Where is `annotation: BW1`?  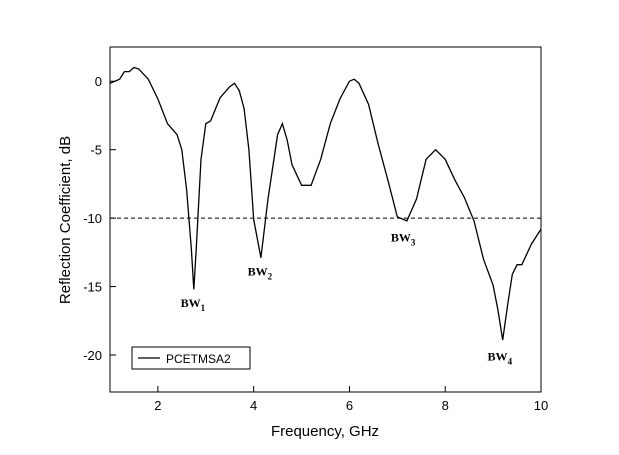 annotation: BW1 is located at coordinates (193, 304).